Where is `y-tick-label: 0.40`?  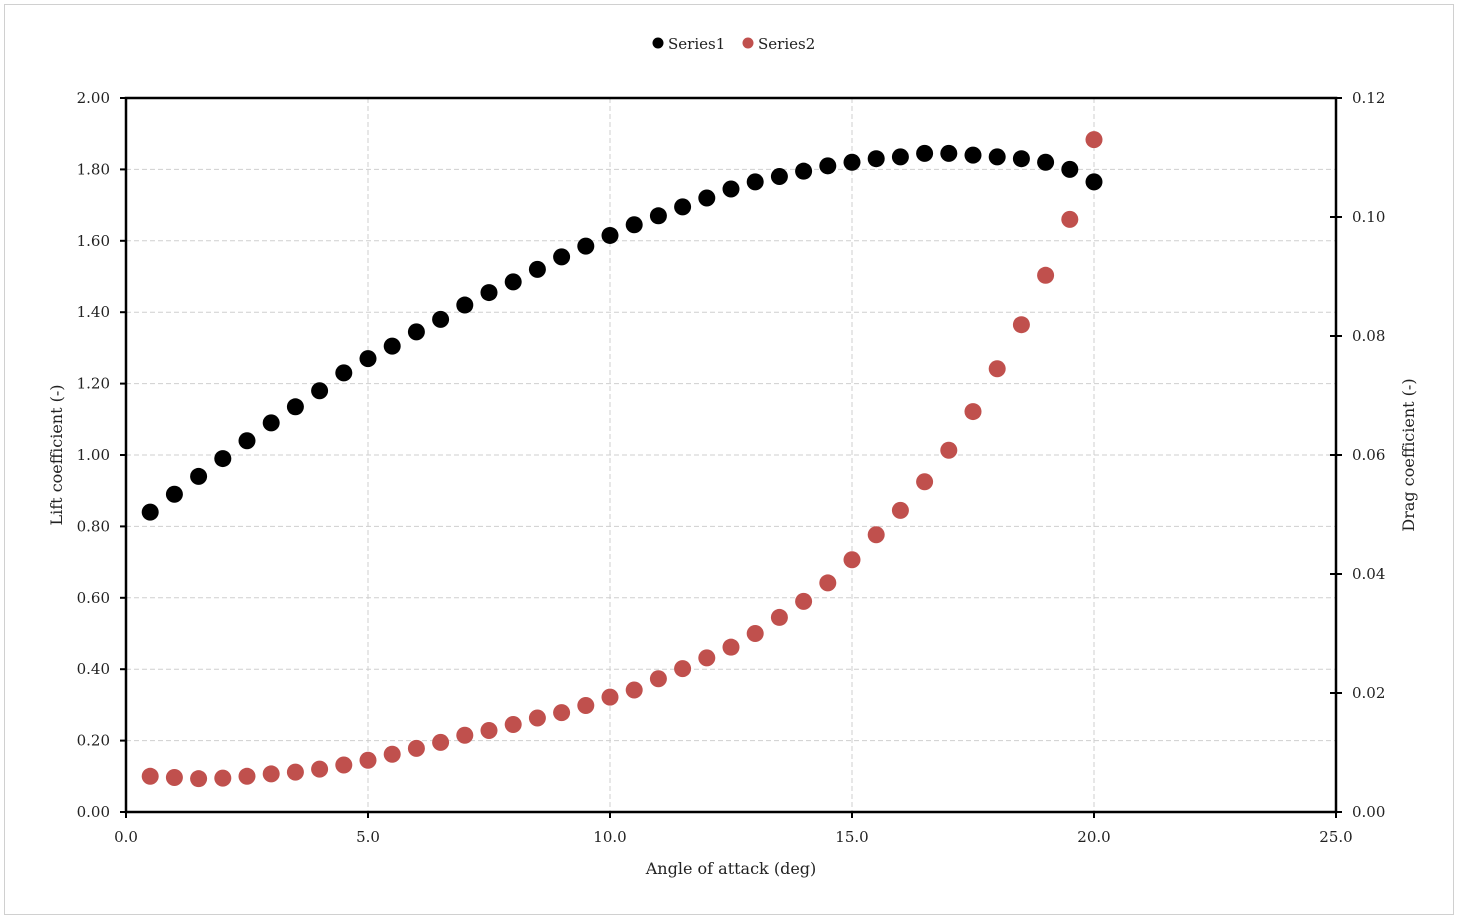
y-tick-label: 0.40 is located at coordinates (93, 669).